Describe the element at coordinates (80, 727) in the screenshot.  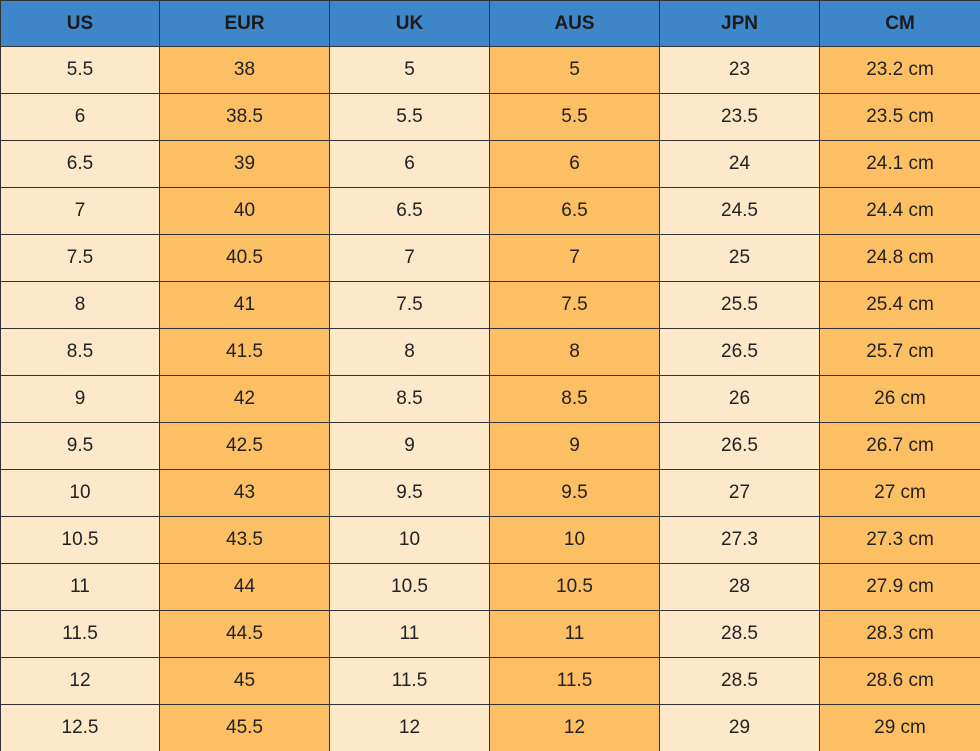
I see `table-cell: 12.5` at that location.